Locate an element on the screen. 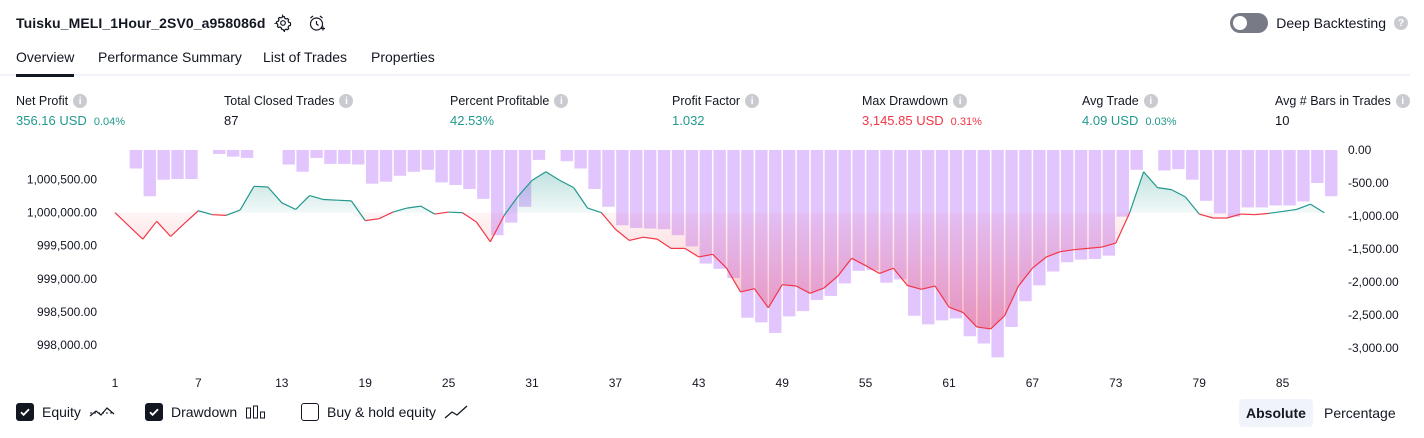 This screenshot has height=438, width=1424. buy-hold-label: Buy & hold equity is located at coordinates (381, 412).